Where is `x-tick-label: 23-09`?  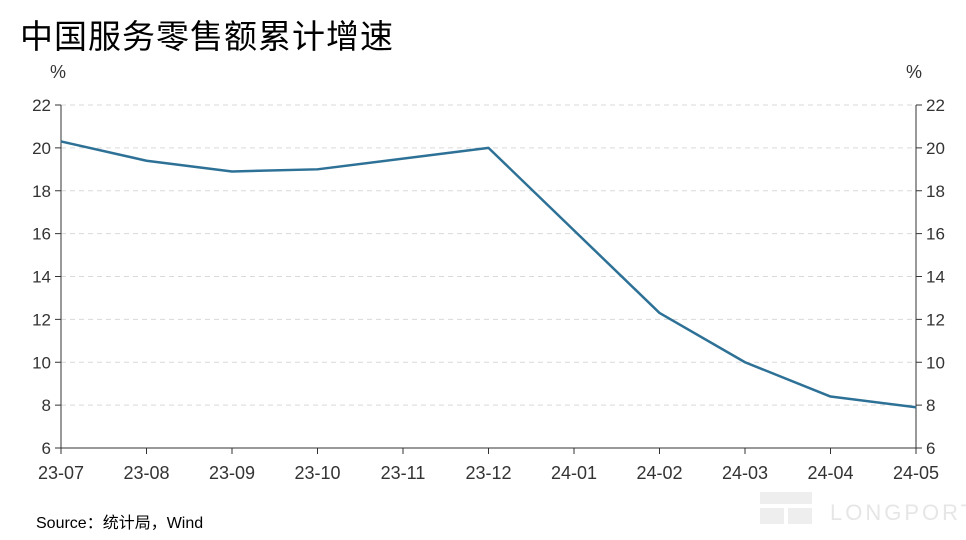 x-tick-label: 23-09 is located at coordinates (232, 473).